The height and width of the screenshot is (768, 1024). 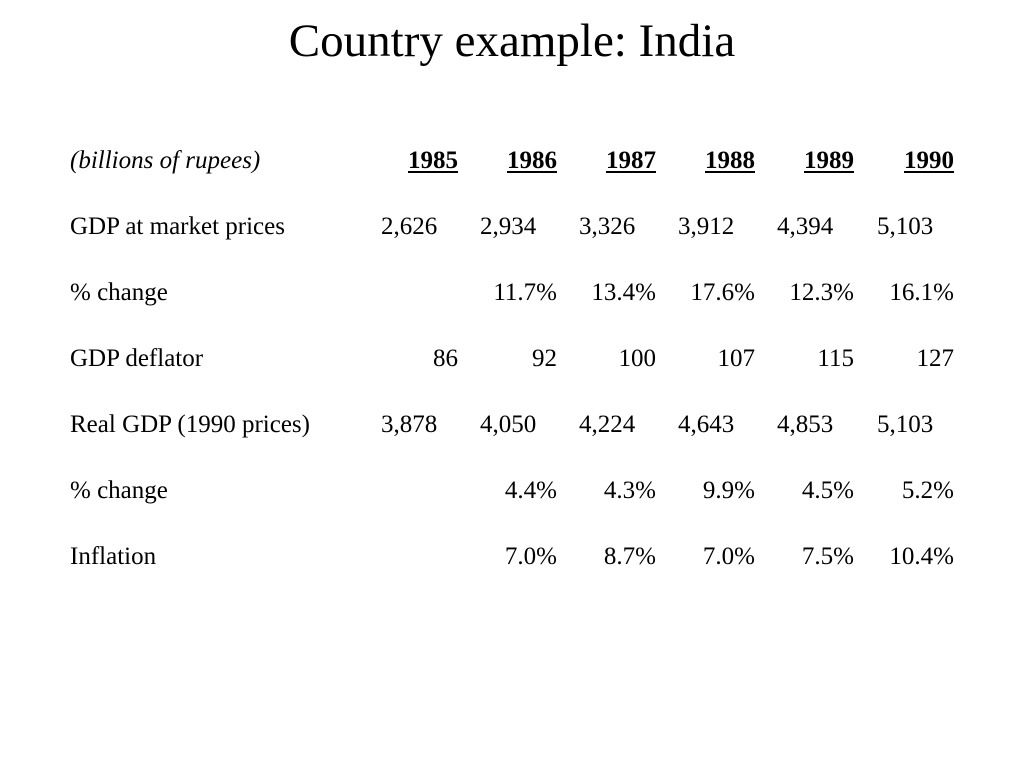 I want to click on table-cell: 3,326, so click(x=607, y=226).